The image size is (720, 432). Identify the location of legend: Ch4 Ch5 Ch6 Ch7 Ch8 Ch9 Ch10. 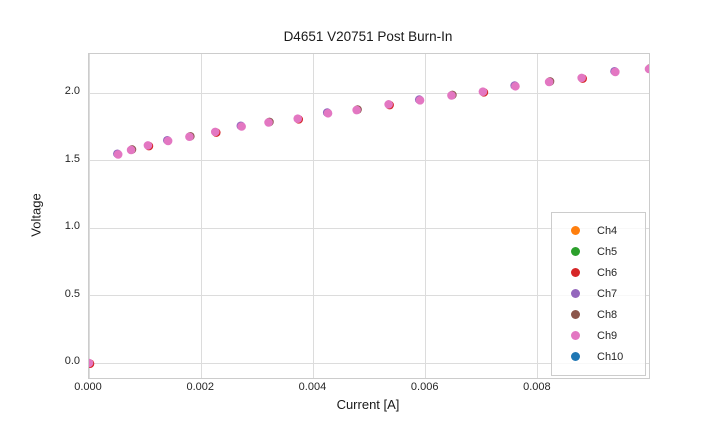
(598, 294).